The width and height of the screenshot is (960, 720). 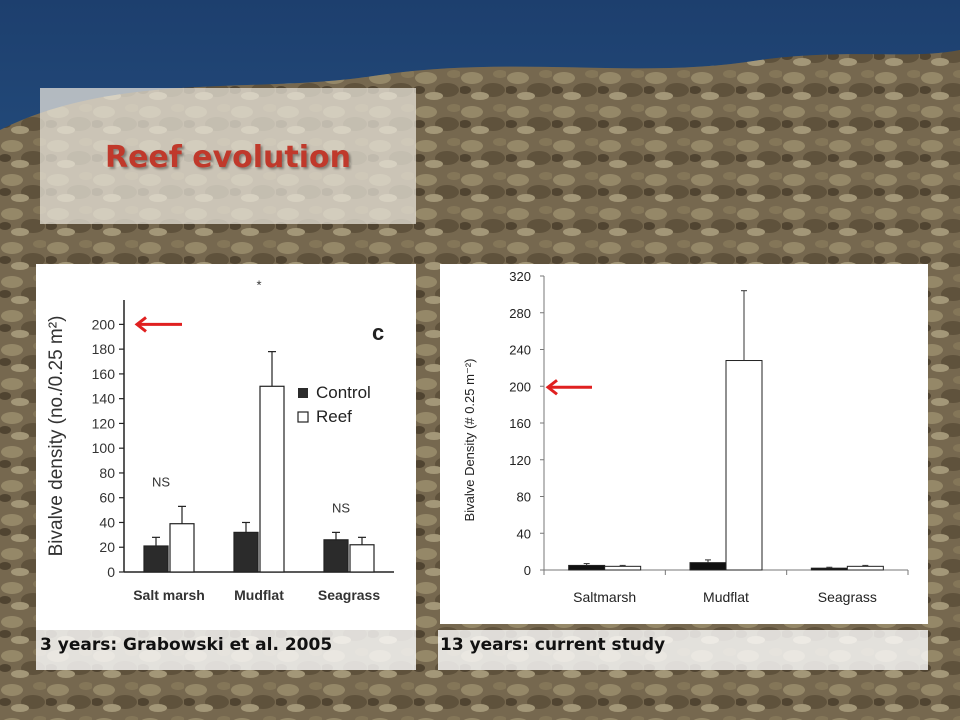 I want to click on left-caption: 3 years: Grabowski et al. 2005, so click(x=226, y=650).